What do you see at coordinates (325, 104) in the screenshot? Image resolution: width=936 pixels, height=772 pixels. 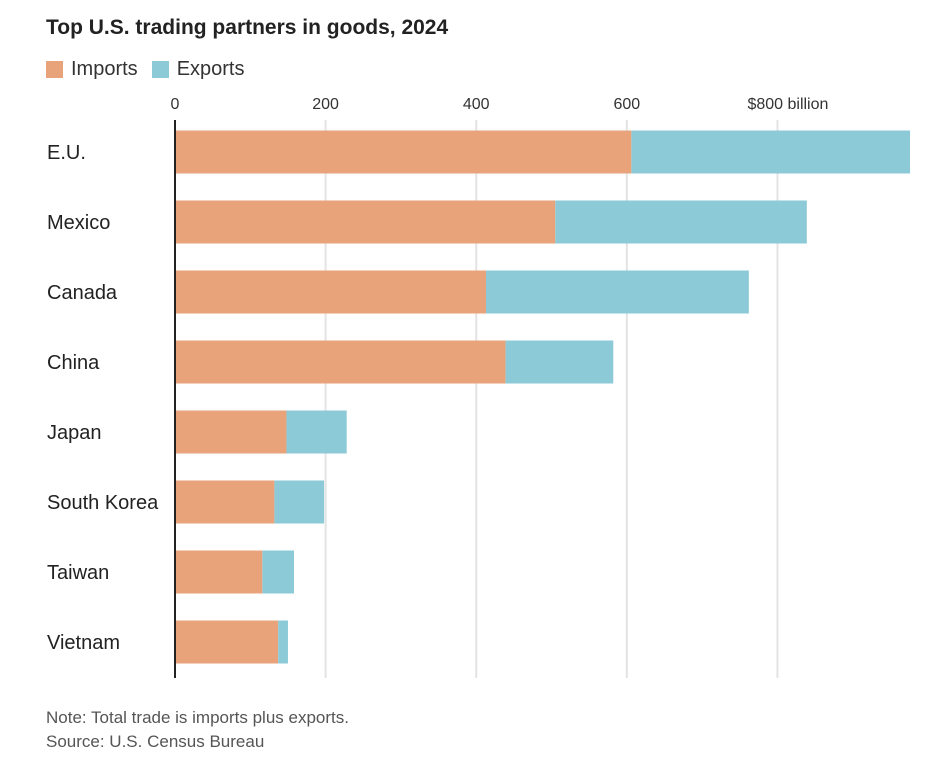 I see `x-tick-label-200: 200` at bounding box center [325, 104].